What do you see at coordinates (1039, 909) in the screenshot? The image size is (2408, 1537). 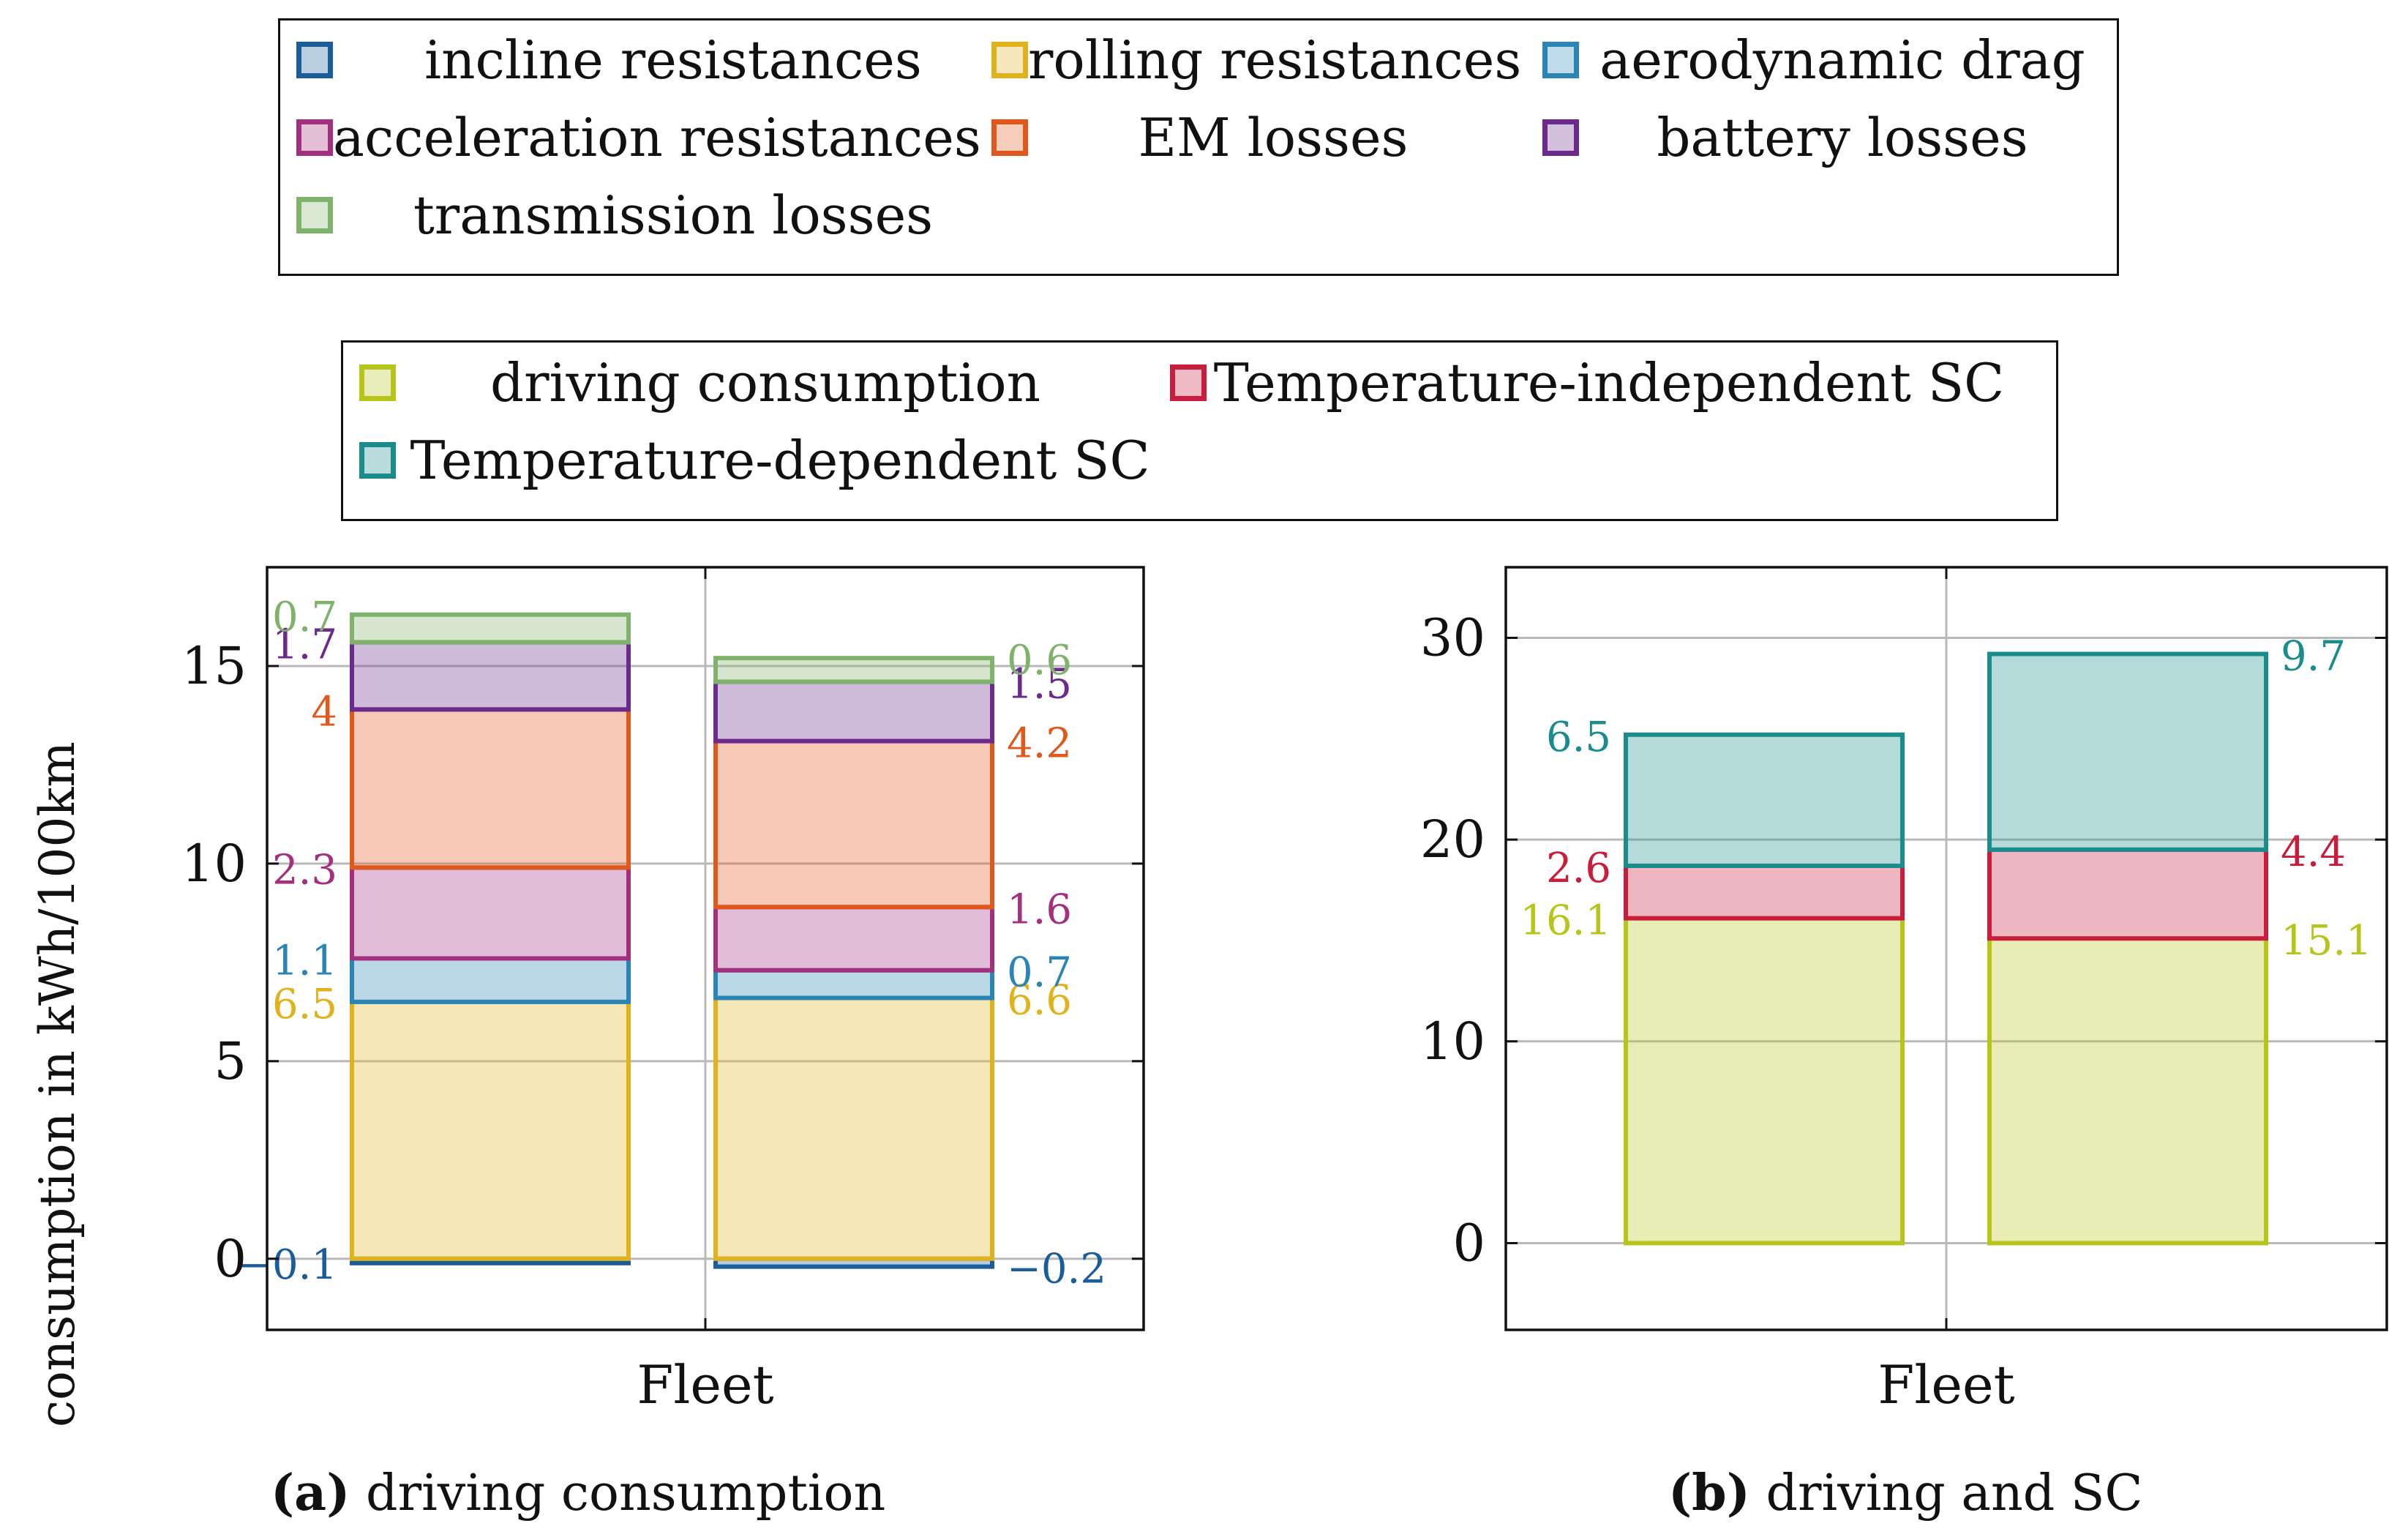 I see `data-label: 1.6` at bounding box center [1039, 909].